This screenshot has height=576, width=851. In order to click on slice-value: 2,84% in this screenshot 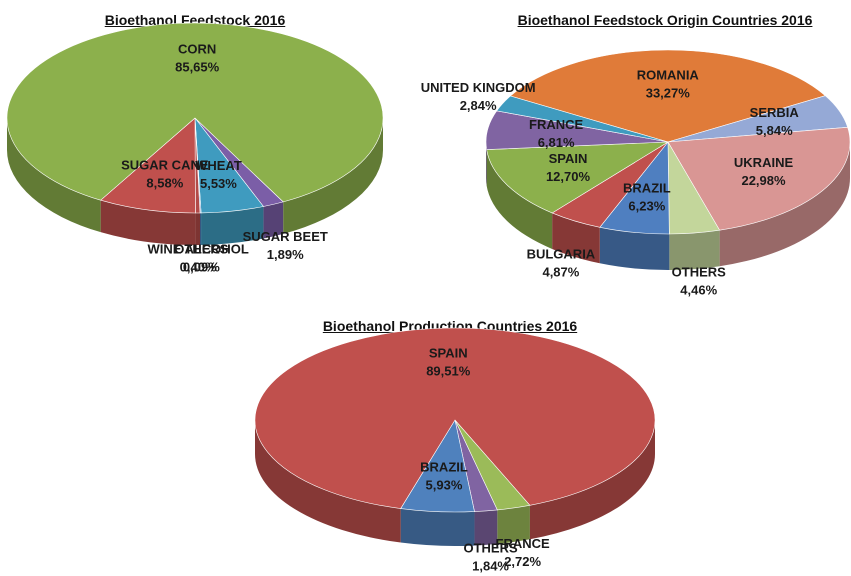, I will do `click(478, 105)`.